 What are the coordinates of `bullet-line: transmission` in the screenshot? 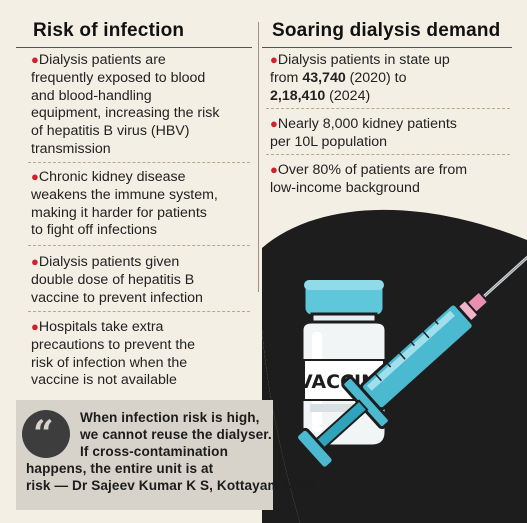 It's located at (71, 148).